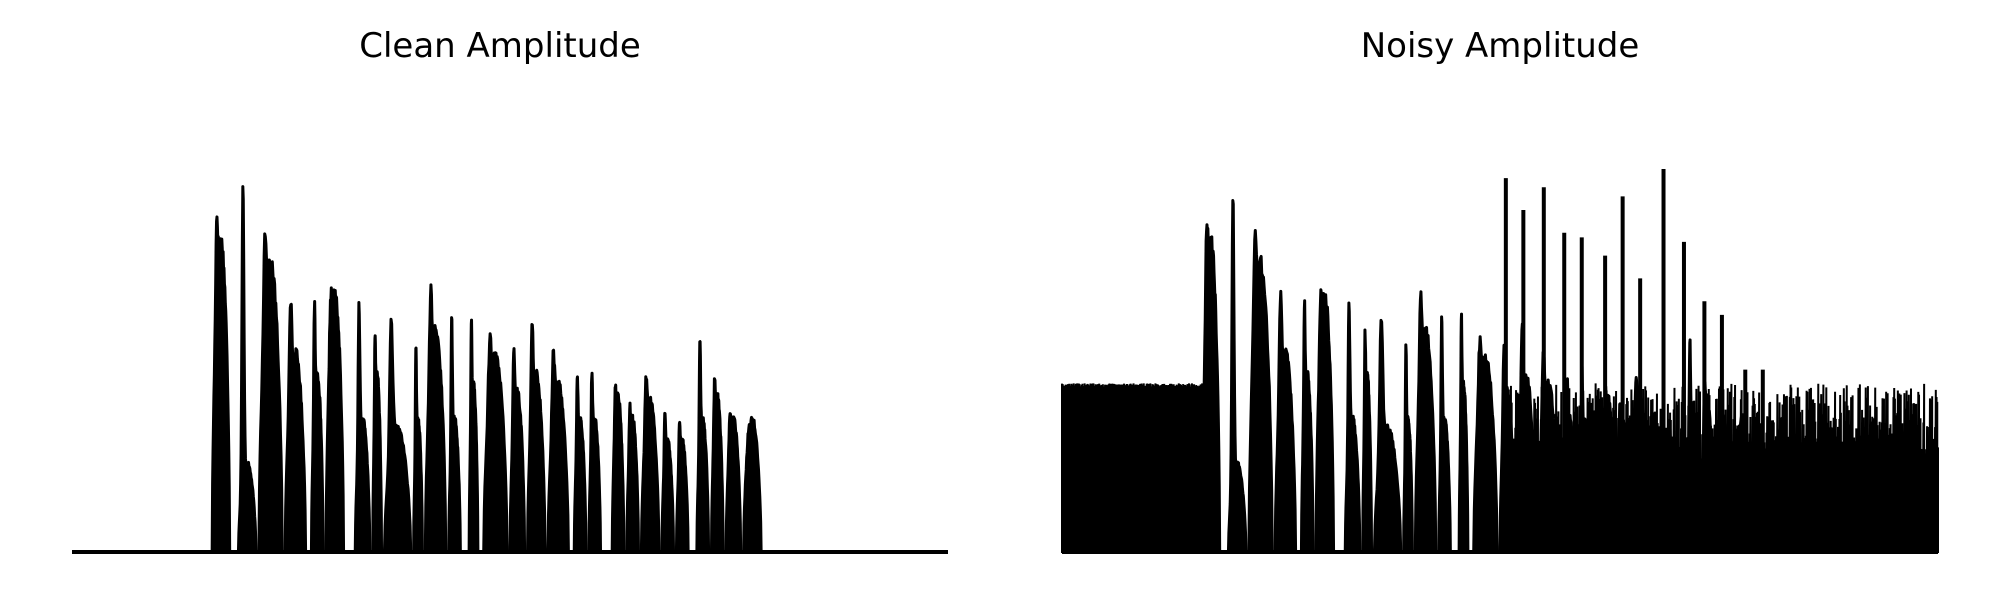 This screenshot has height=600, width=2000. What do you see at coordinates (500, 46) in the screenshot?
I see `chart-title: Clean Amplitude` at bounding box center [500, 46].